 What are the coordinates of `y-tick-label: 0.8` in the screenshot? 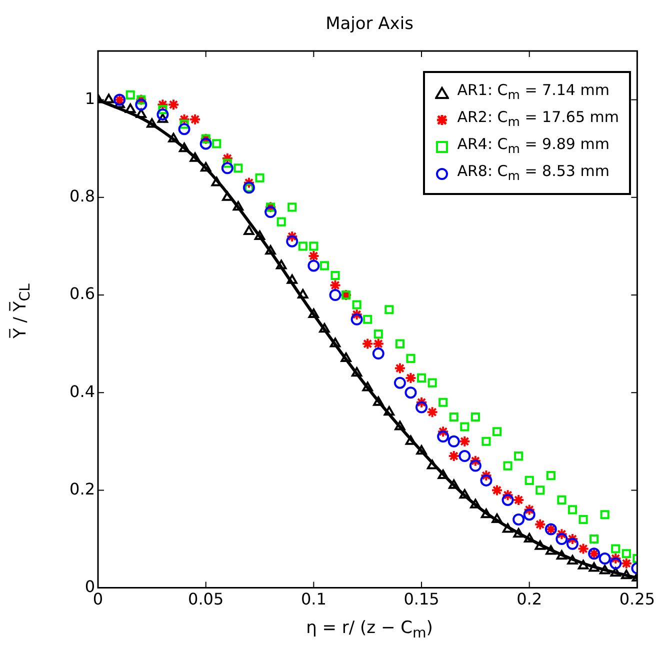 It's located at (82, 196).